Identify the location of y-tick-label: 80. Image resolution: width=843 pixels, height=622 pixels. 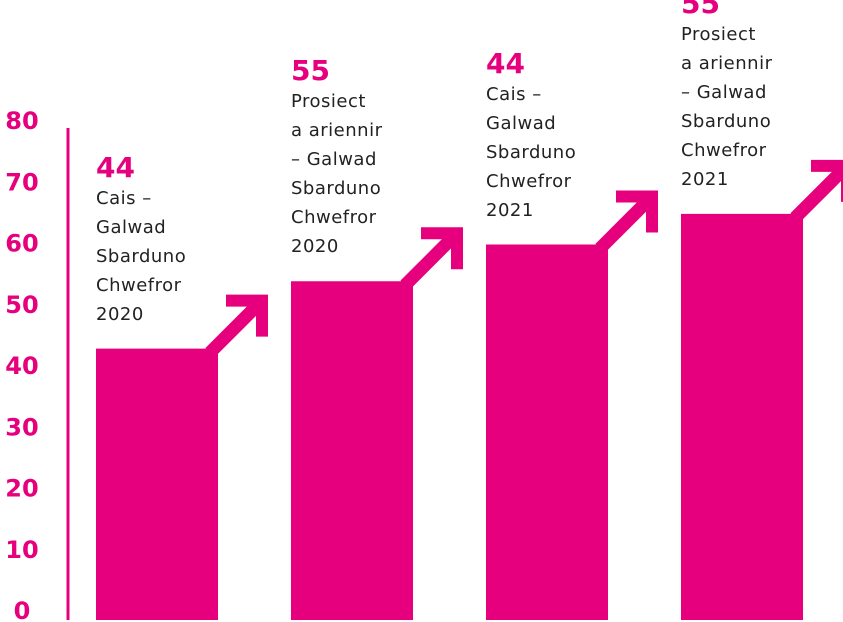
(21, 121).